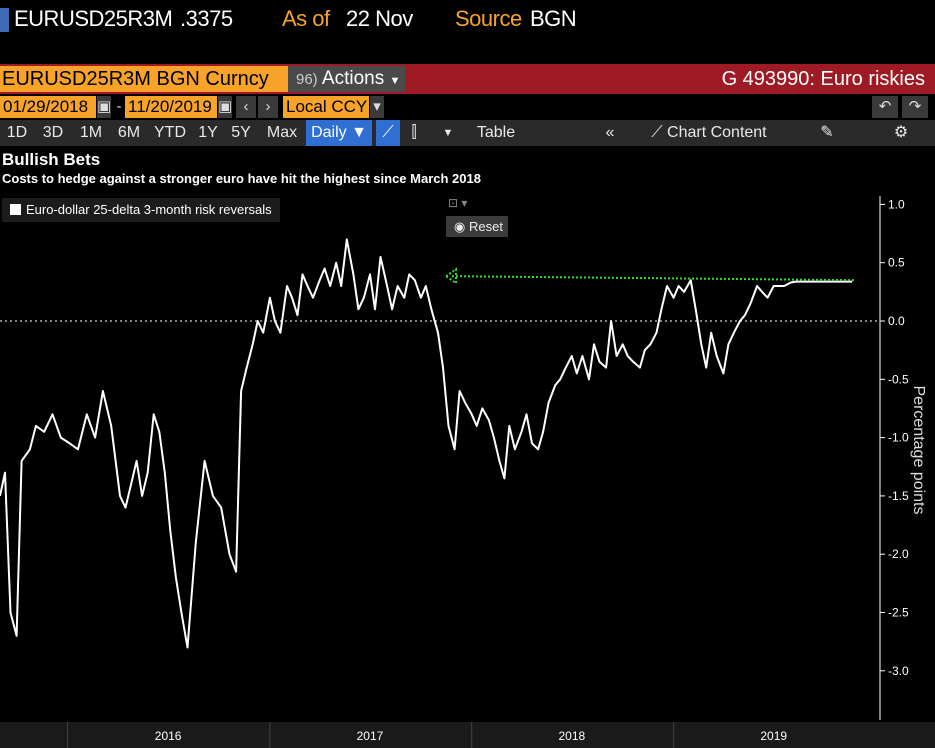 The width and height of the screenshot is (935, 748). Describe the element at coordinates (898, 379) in the screenshot. I see `y-tick-label: -0.5` at that location.